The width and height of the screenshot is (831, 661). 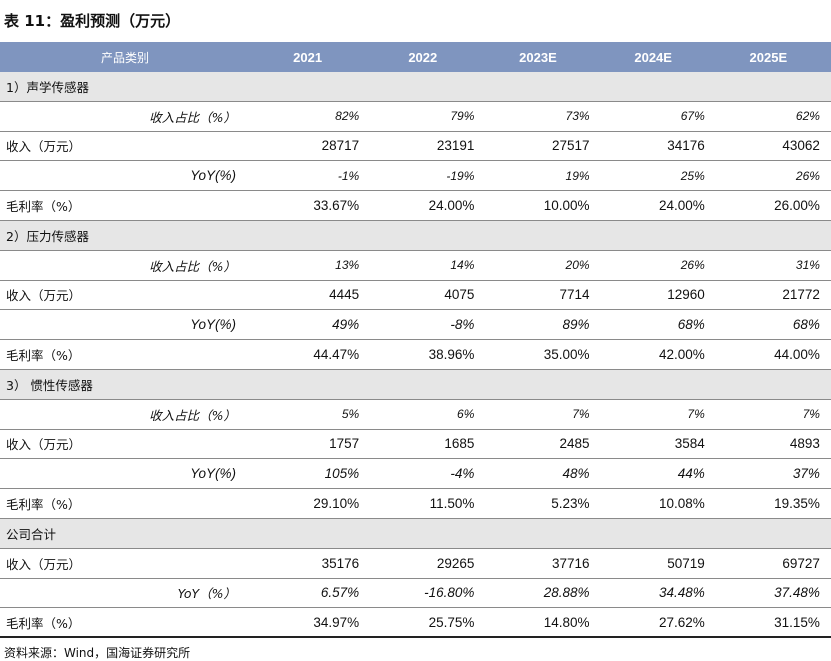 I want to click on data-cell: 4445, so click(x=344, y=295).